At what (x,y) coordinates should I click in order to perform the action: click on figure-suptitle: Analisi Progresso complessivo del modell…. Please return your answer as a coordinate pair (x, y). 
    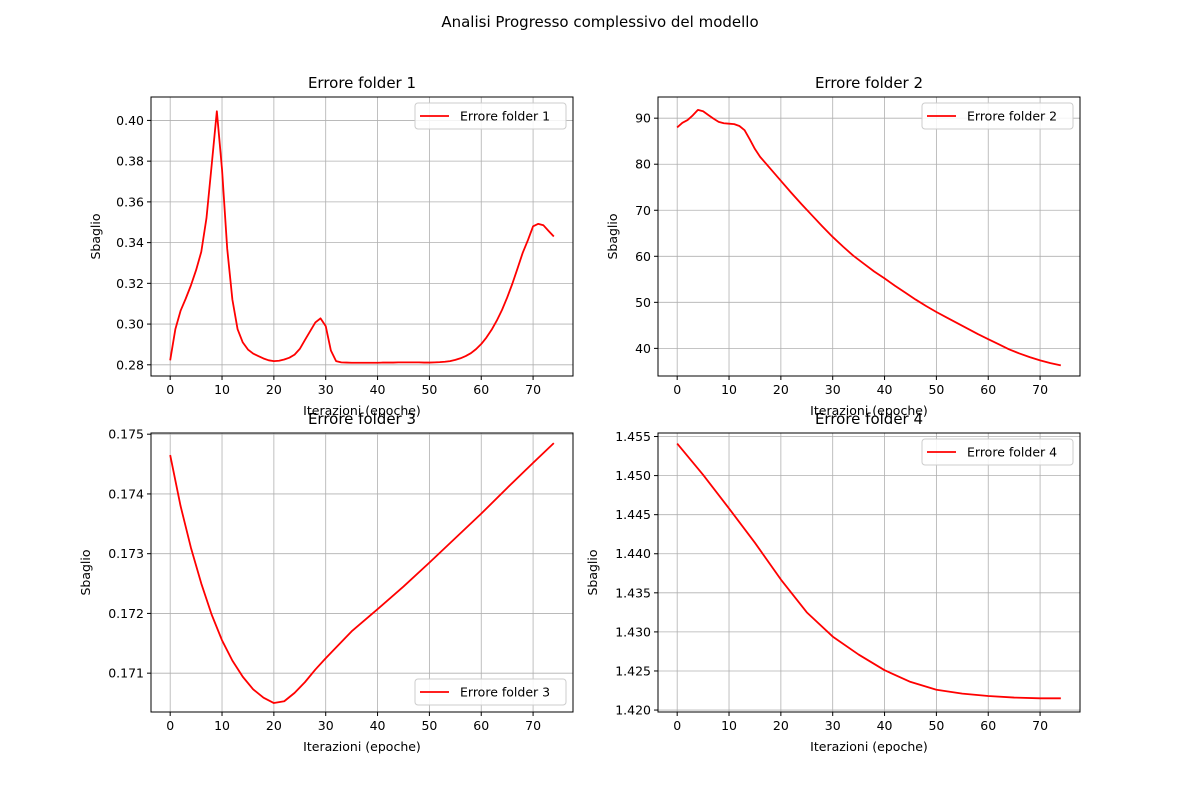
    Looking at the image, I should click on (599, 22).